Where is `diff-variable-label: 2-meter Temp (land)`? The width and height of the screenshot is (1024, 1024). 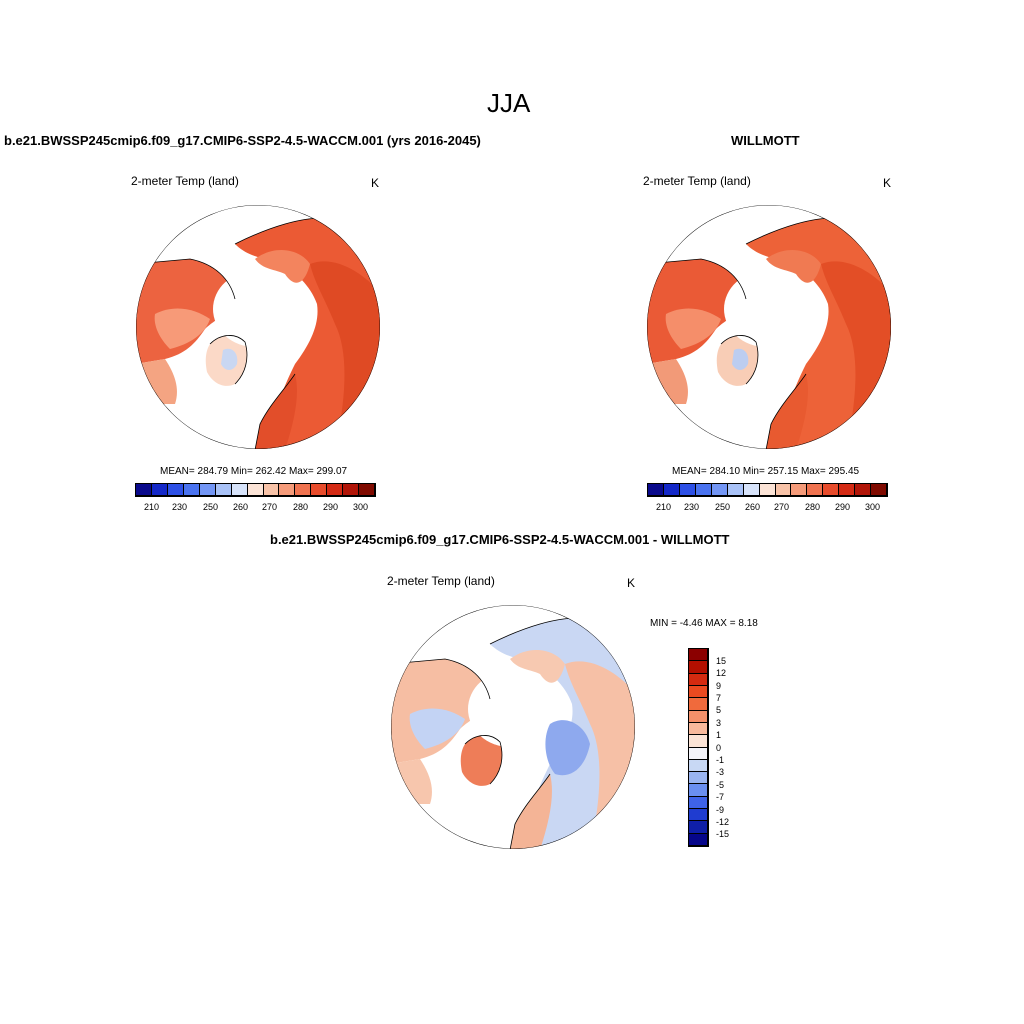
diff-variable-label: 2-meter Temp (land) is located at coordinates (441, 581).